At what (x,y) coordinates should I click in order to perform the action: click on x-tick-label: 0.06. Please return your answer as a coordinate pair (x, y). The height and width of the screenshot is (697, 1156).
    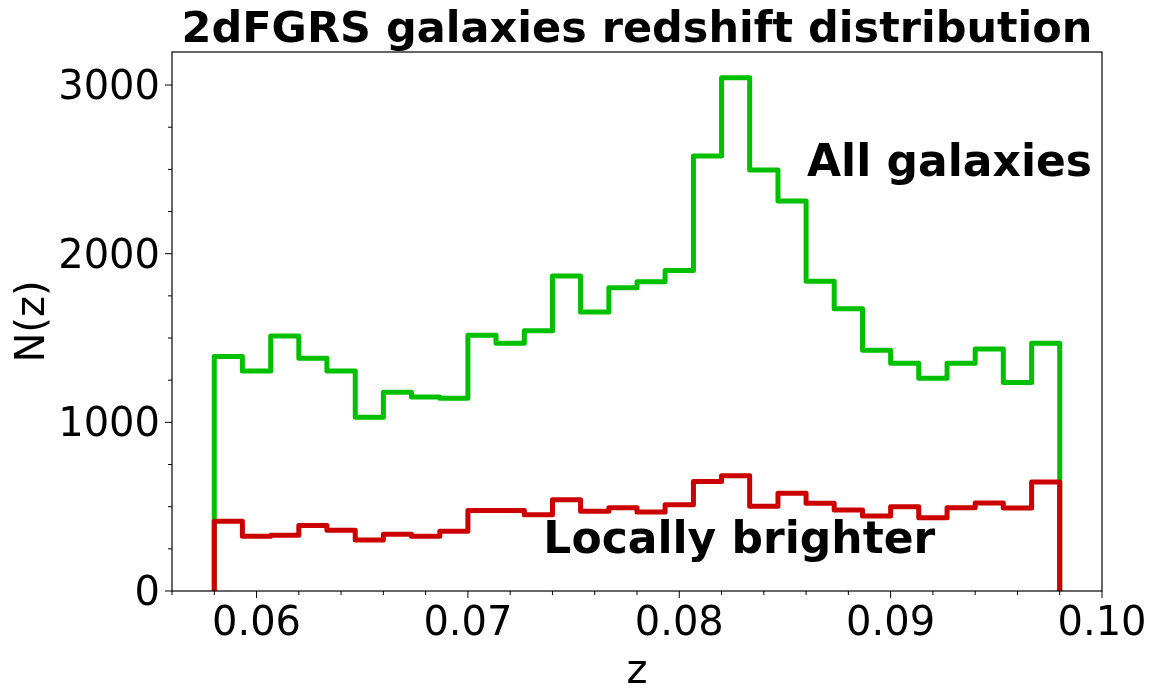
    Looking at the image, I should click on (257, 621).